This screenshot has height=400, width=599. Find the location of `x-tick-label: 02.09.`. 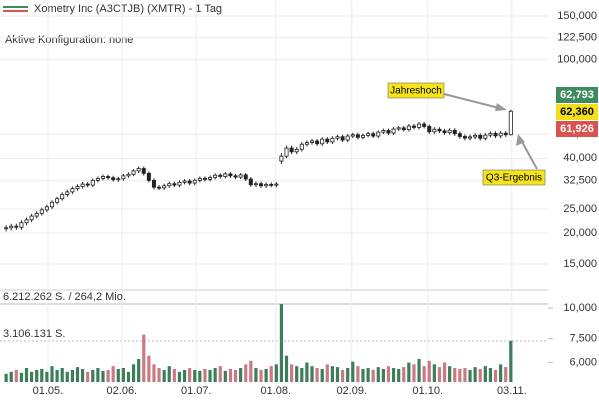

x-tick-label: 02.09. is located at coordinates (351, 391).